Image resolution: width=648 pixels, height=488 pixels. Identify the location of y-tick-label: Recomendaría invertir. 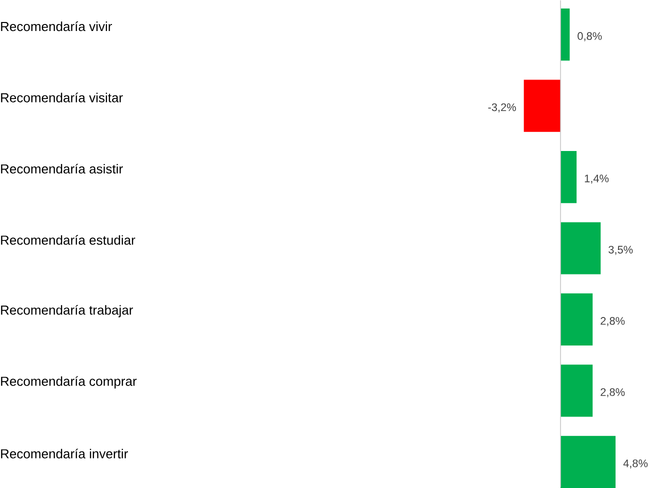
(64, 453).